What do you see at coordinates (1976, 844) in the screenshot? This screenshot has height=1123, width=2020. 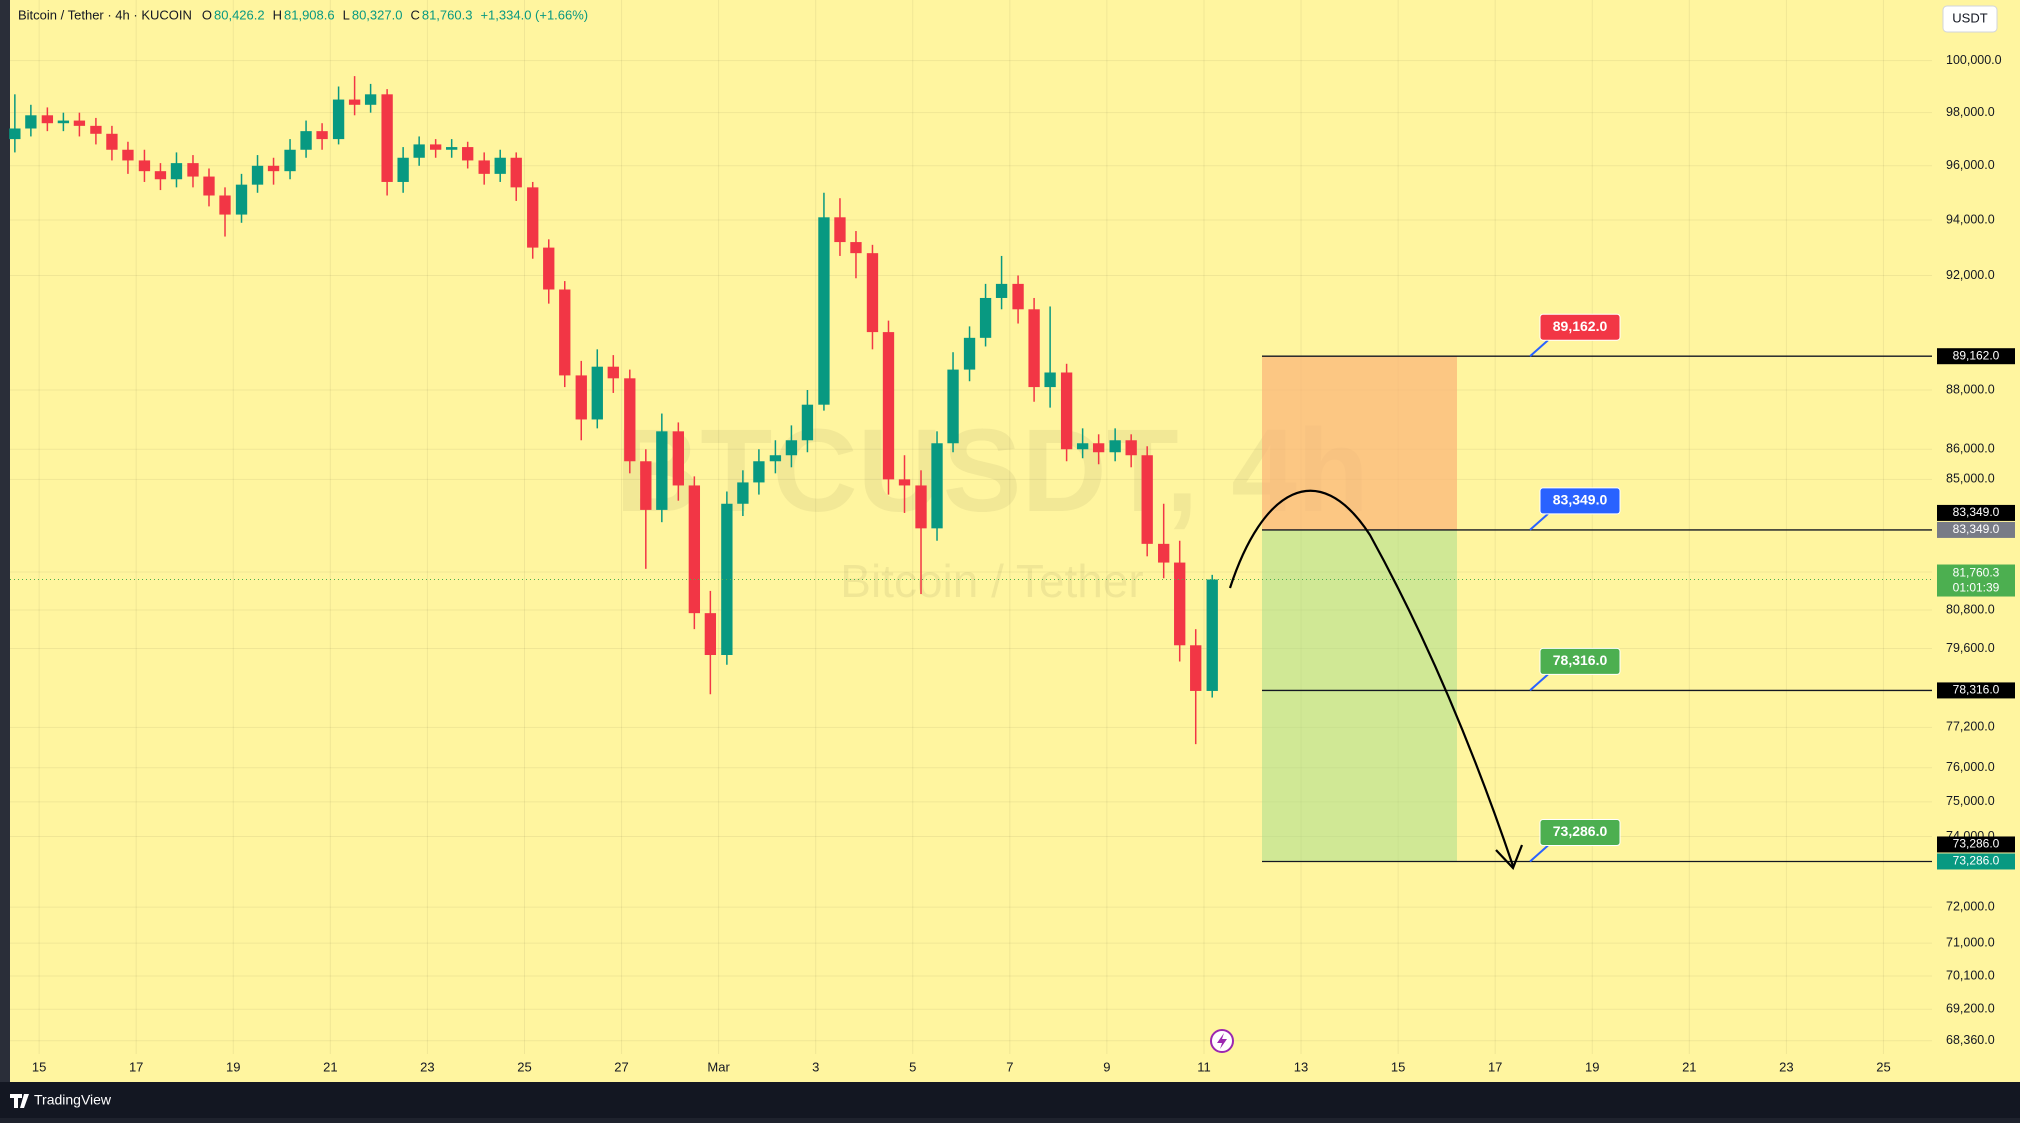 I see `axis-level-label: 73,286.0` at bounding box center [1976, 844].